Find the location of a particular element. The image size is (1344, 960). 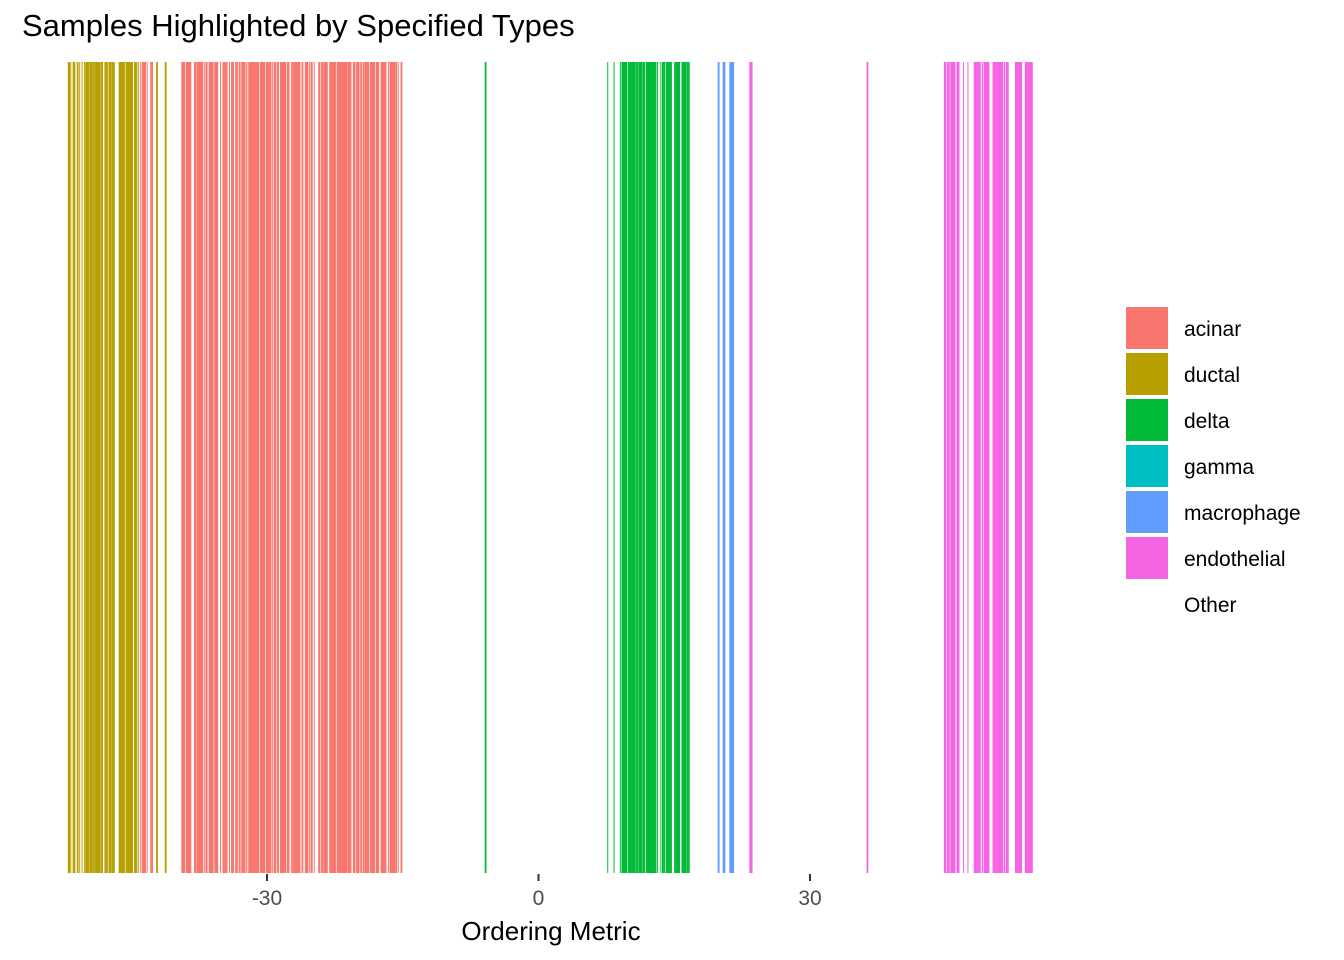

x-axis-label: Ordering Metric is located at coordinates (550, 931).